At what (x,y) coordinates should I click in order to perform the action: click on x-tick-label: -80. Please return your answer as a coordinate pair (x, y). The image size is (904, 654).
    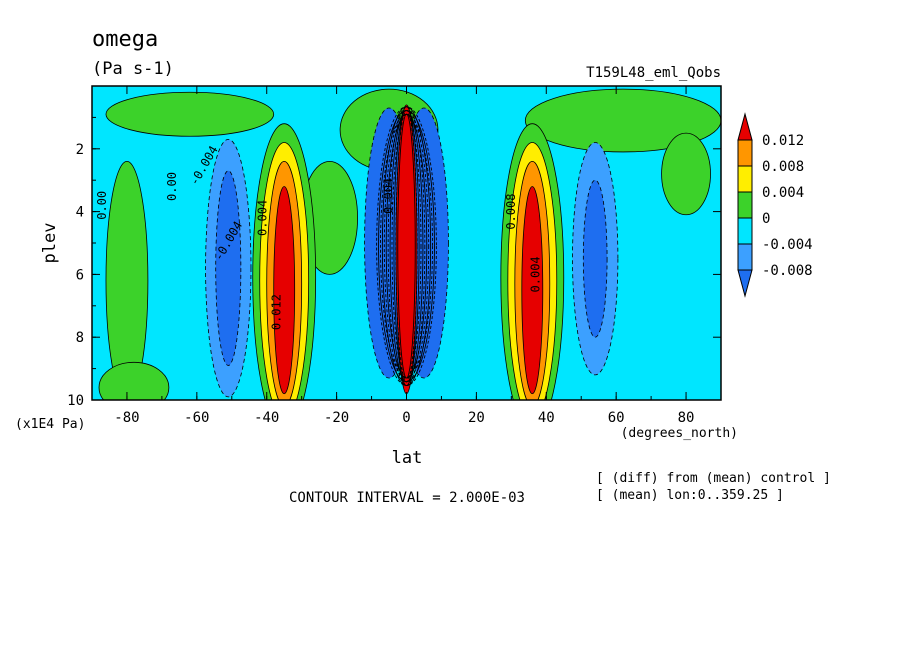
    Looking at the image, I should click on (126, 418).